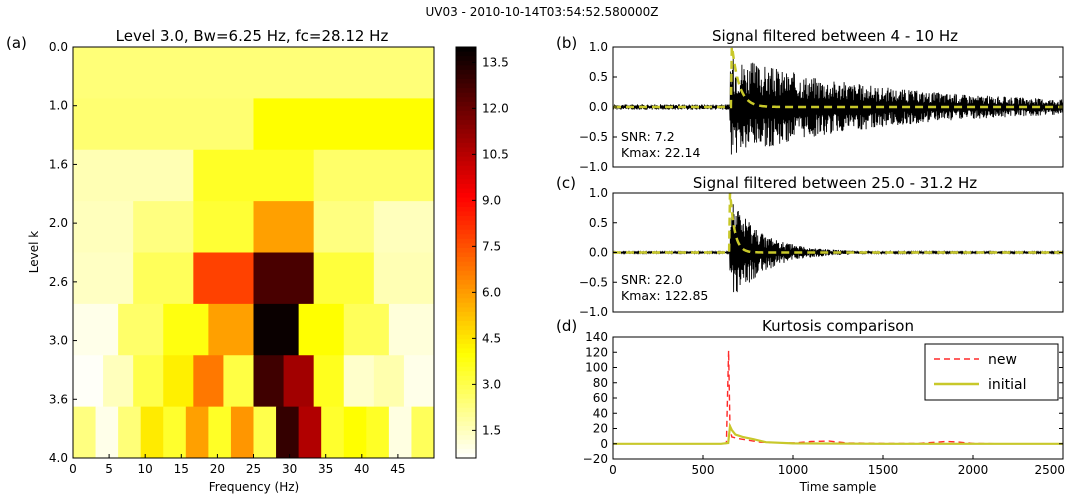 This screenshot has width=1085, height=497. Describe the element at coordinates (598, 77) in the screenshot. I see `panel-b-ytick-label-0-5: 0.5` at that location.